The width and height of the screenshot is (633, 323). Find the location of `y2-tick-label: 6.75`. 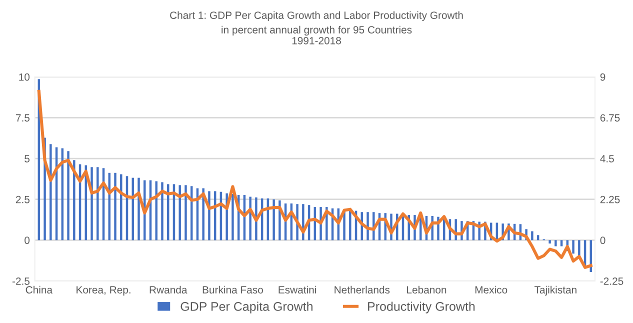

y2-tick-label: 6.75 is located at coordinates (610, 118).